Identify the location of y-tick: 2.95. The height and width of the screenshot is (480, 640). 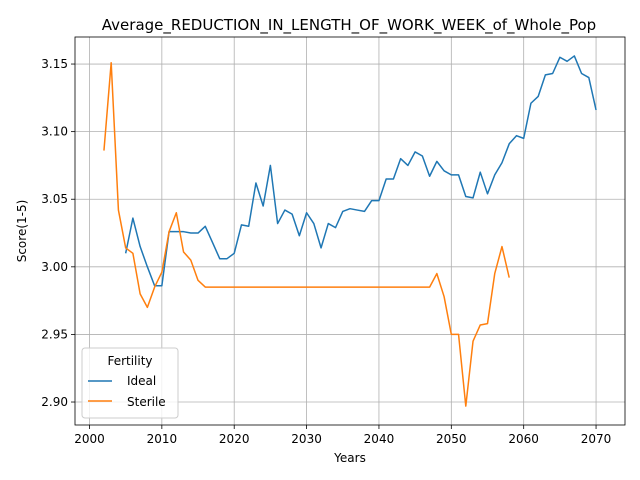
(58, 334).